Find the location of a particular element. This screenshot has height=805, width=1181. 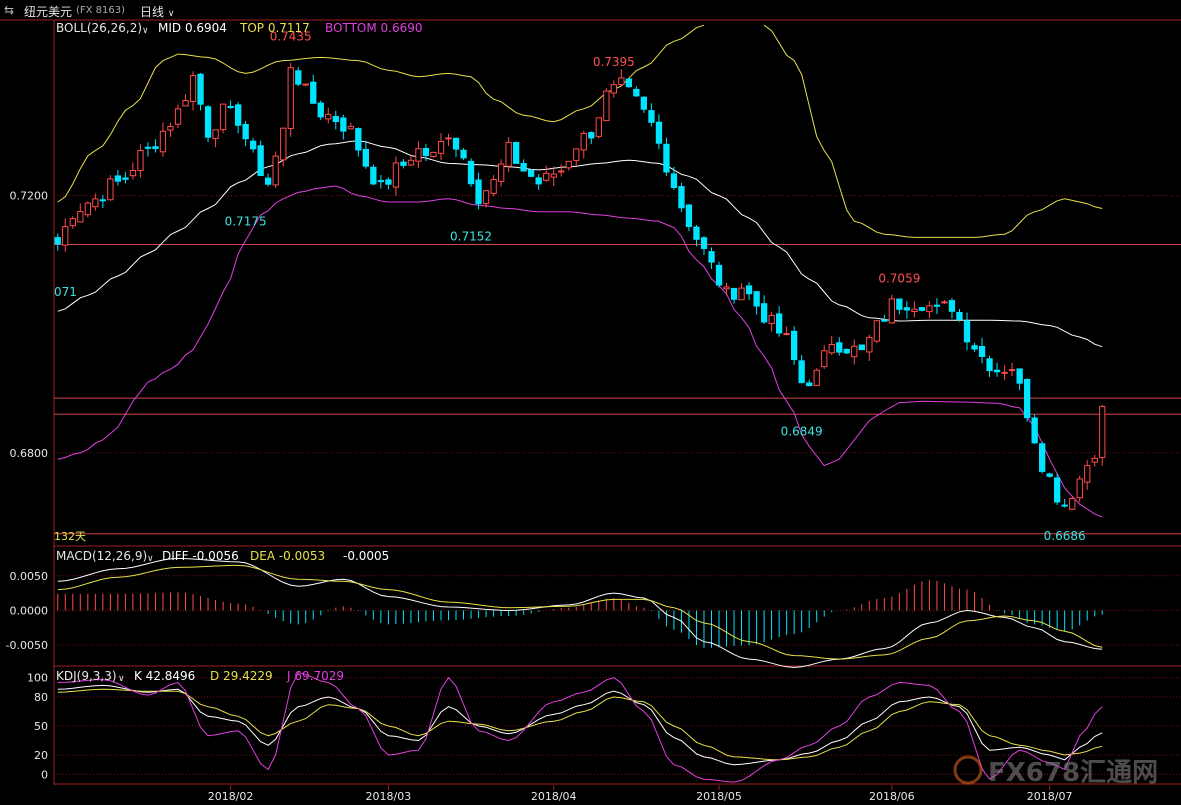

kdj-d-value: D 29.4229 is located at coordinates (241, 676).